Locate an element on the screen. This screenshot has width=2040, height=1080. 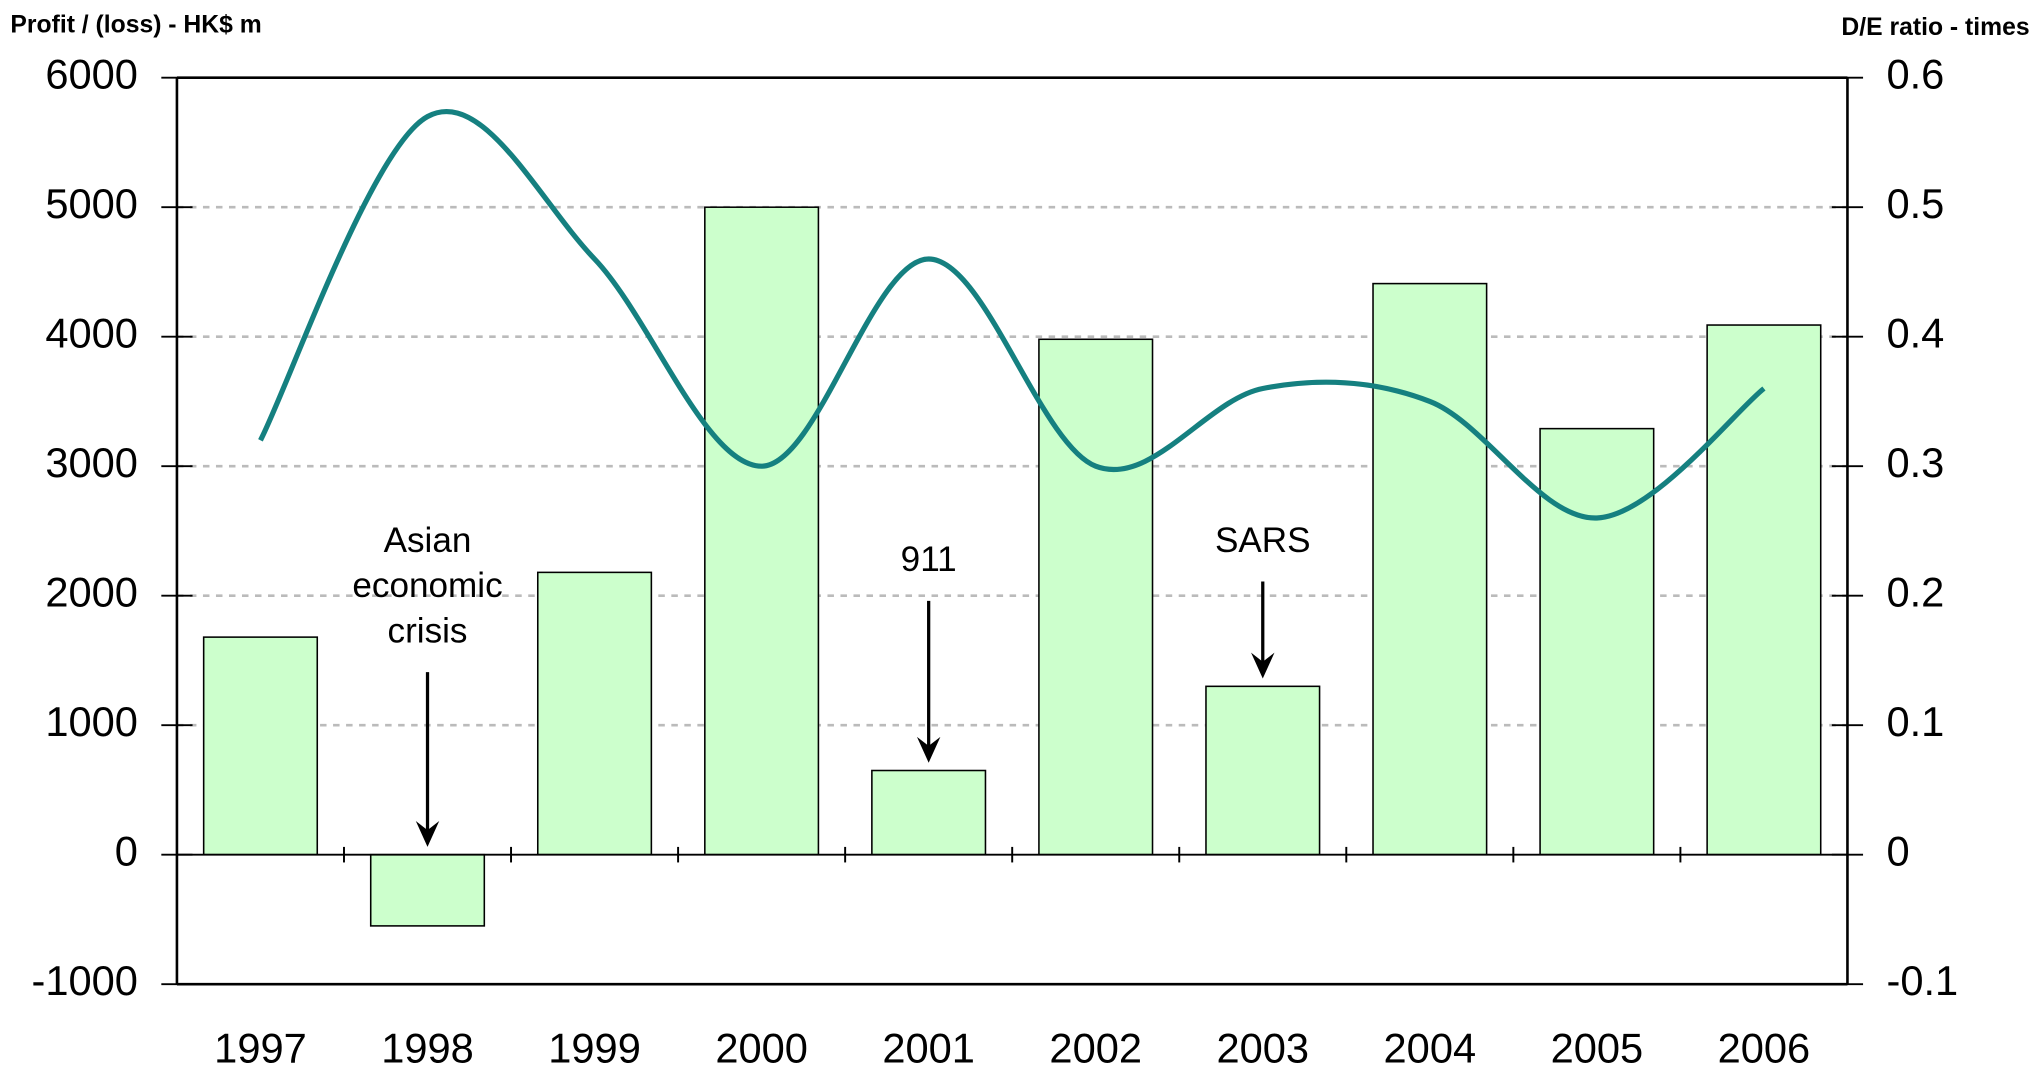
y2-tick-label: 0.6 is located at coordinates (1915, 74).